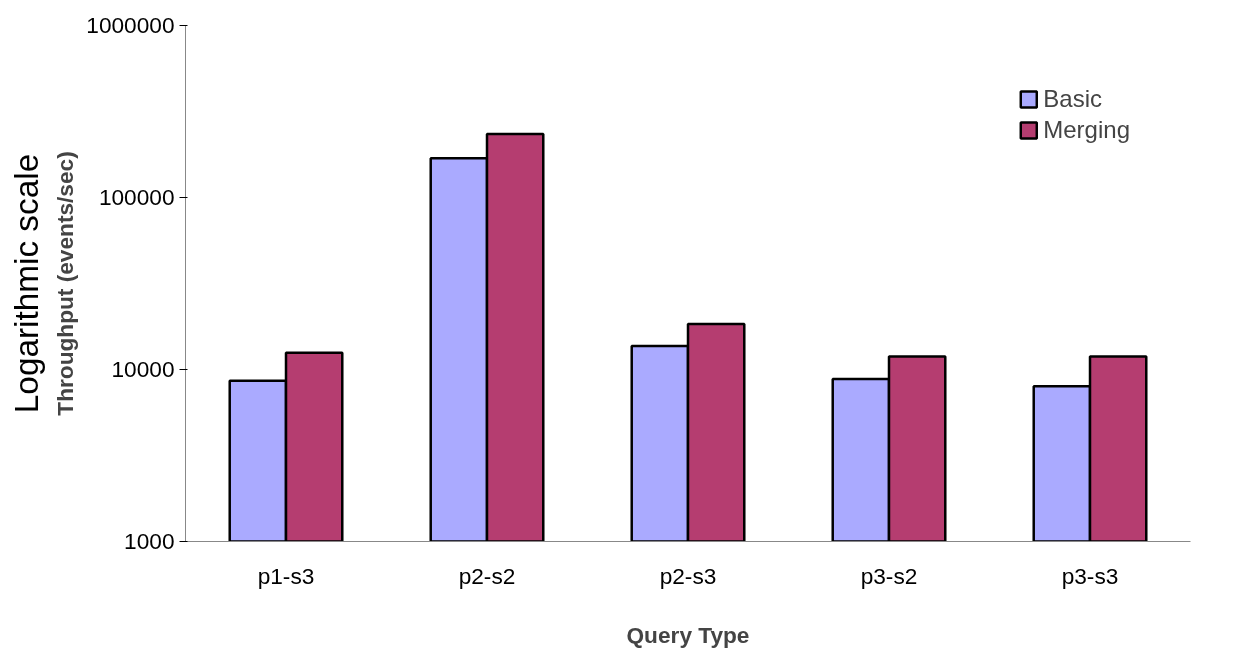  Describe the element at coordinates (1072, 99) in the screenshot. I see `legend-label: Basic` at that location.